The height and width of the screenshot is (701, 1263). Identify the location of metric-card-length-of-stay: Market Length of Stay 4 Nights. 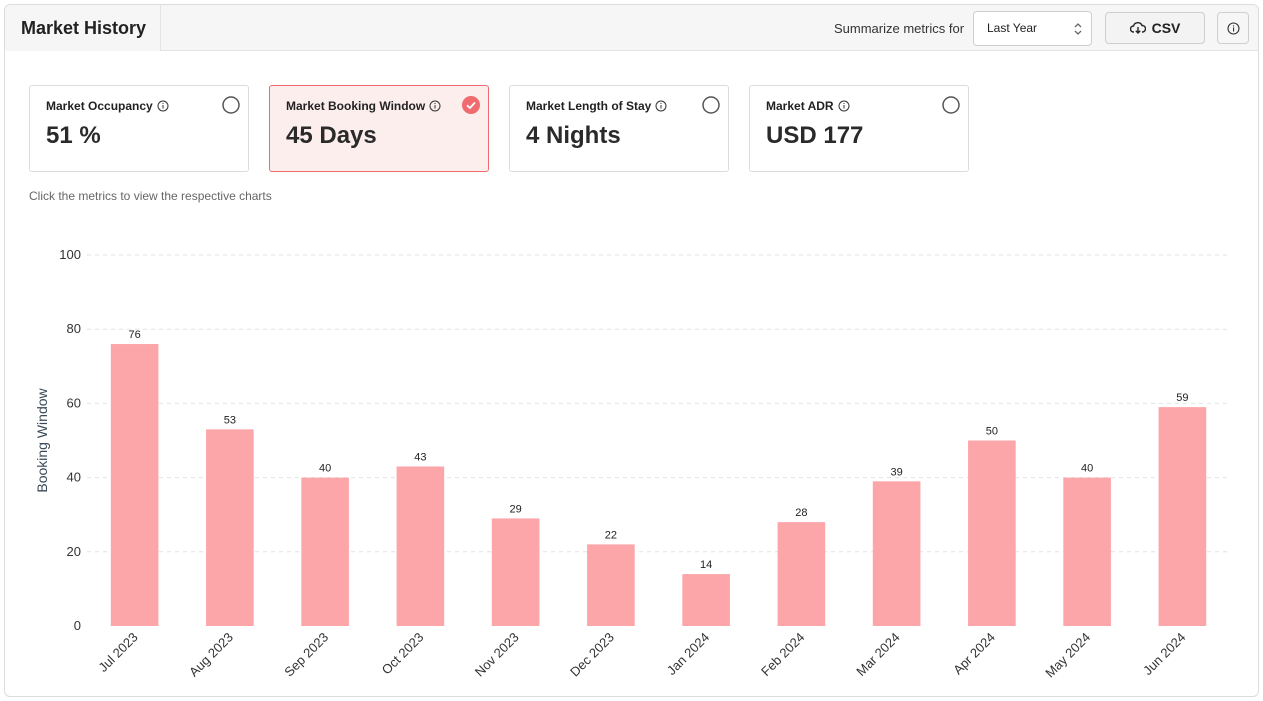
(619, 128).